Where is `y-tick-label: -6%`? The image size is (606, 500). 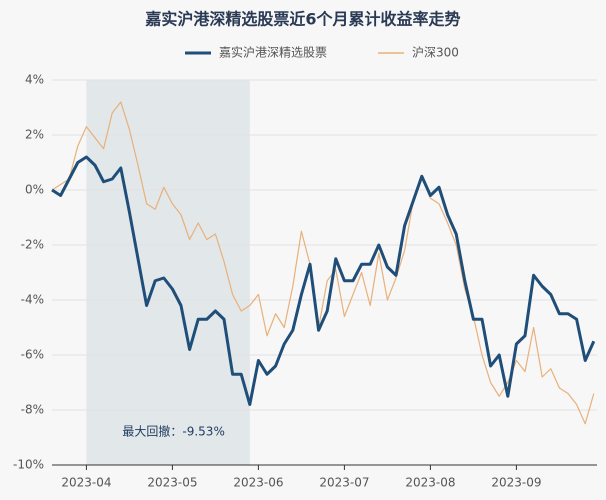 y-tick-label: -6% is located at coordinates (32, 355).